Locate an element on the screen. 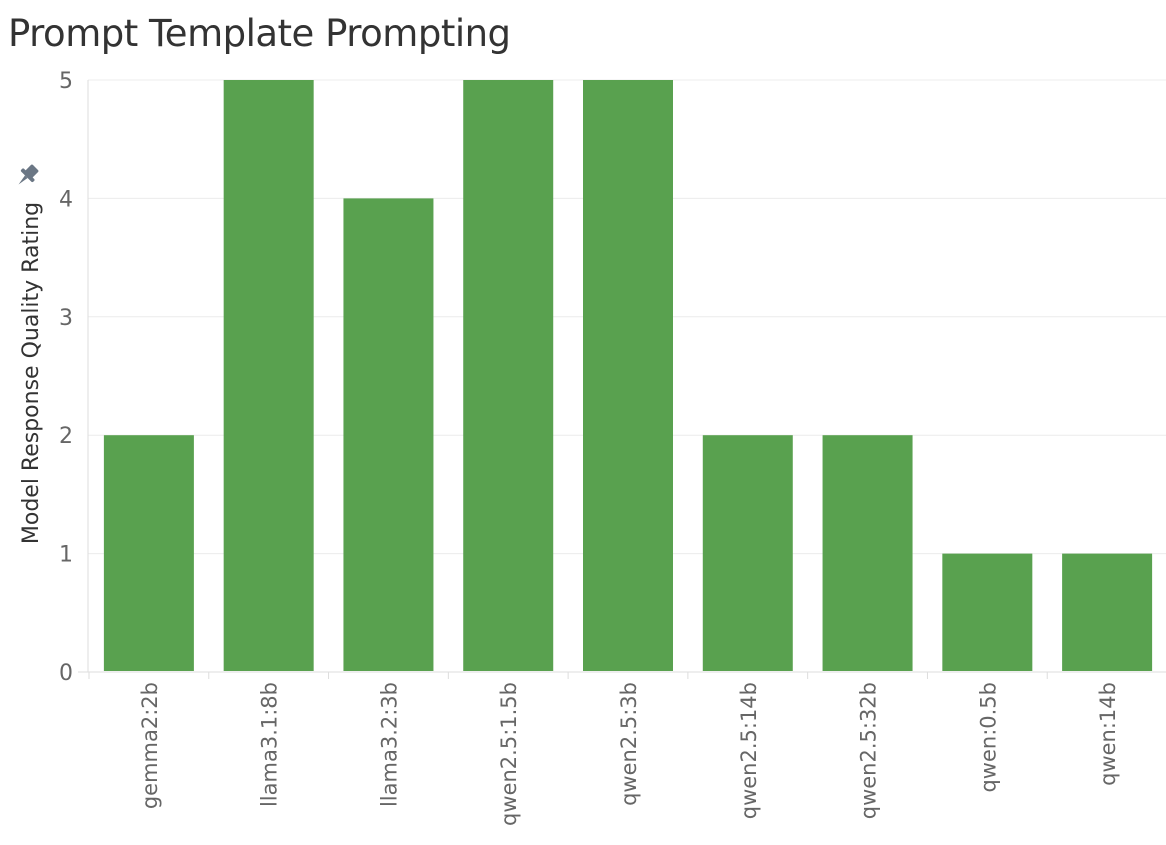  y-tick-label: 1 is located at coordinates (66, 555).